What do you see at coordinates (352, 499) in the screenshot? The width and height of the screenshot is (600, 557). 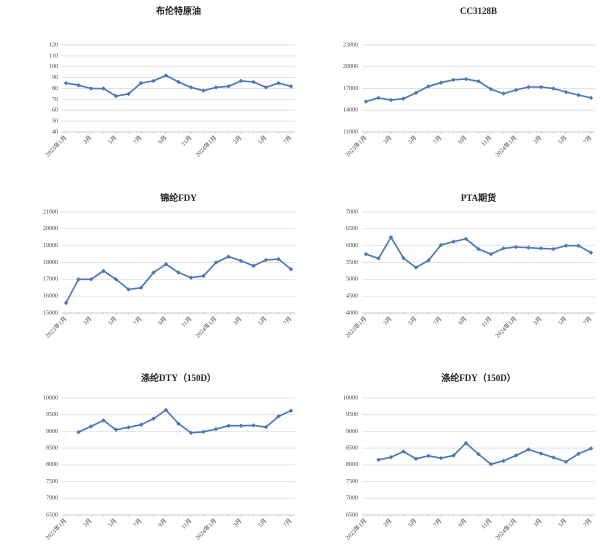 I see `y-tick-label: 7000` at bounding box center [352, 499].